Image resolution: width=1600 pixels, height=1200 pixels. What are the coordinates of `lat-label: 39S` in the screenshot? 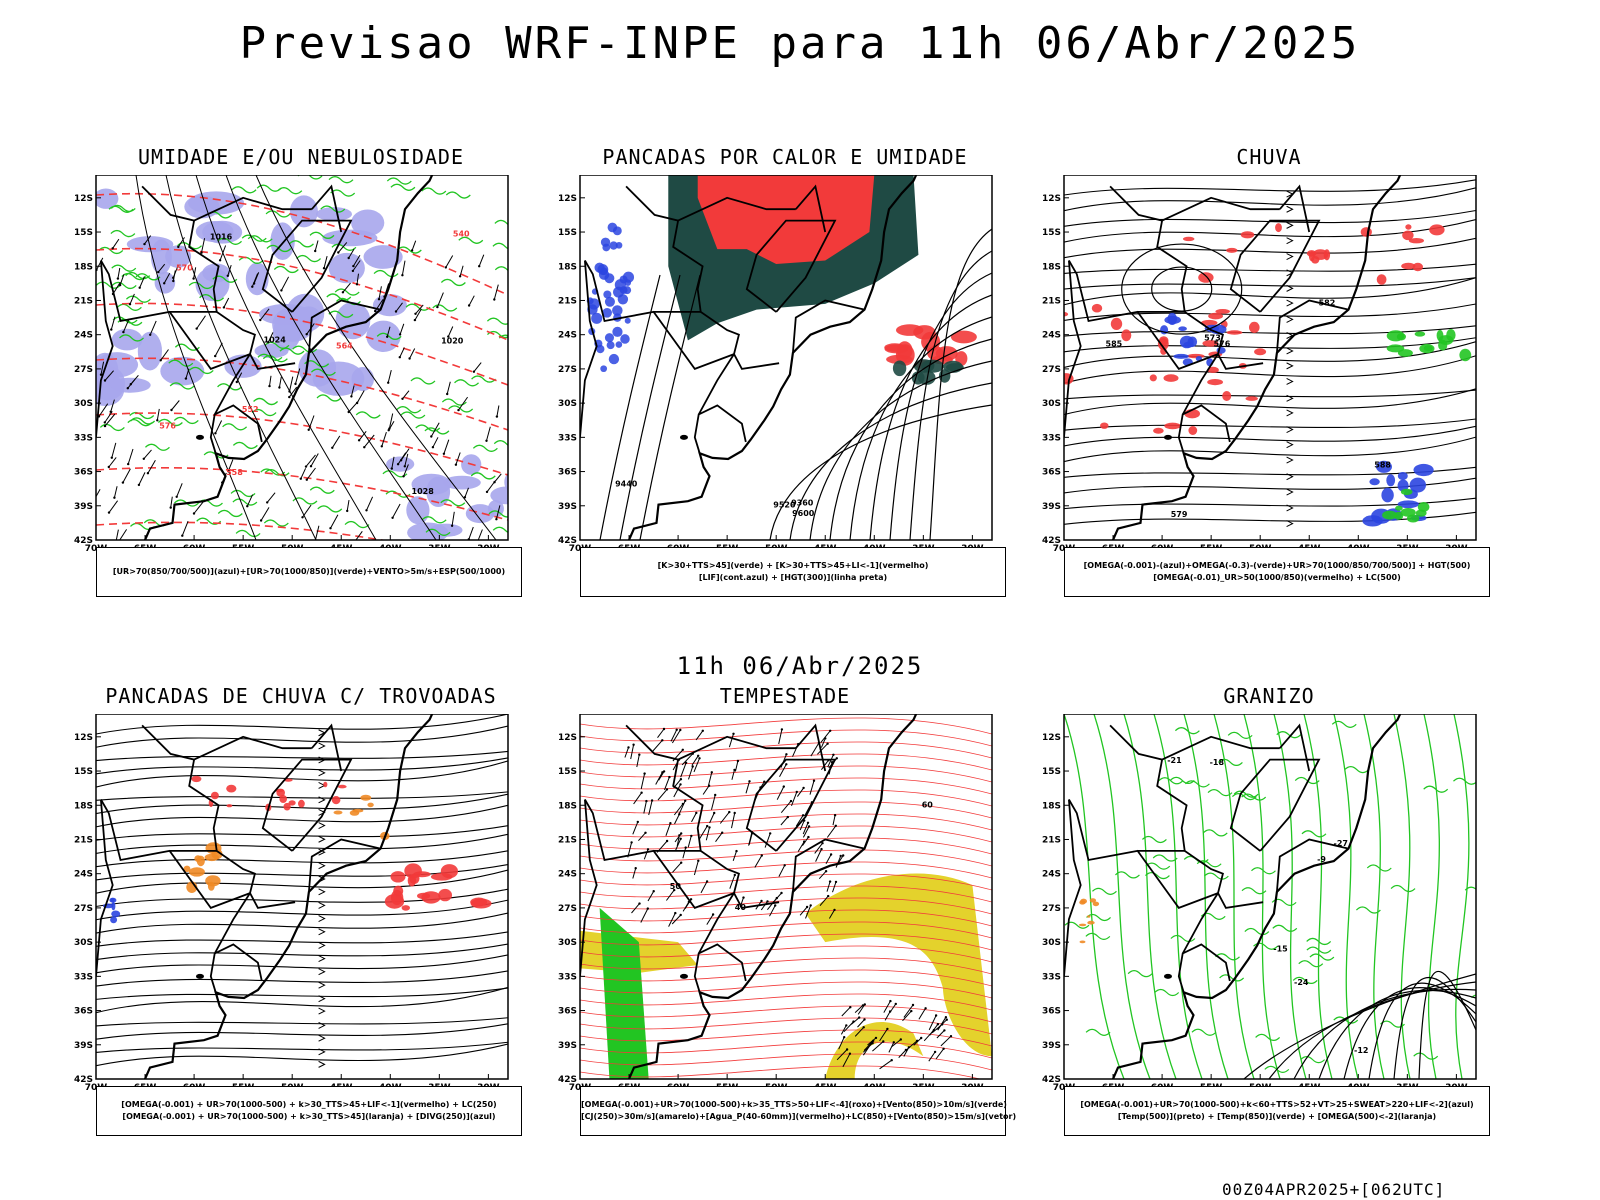 It's located at (567, 507).